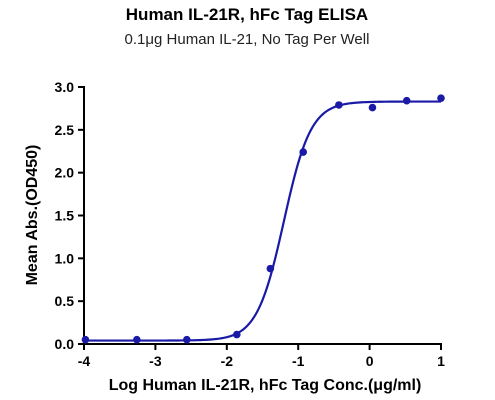  Describe the element at coordinates (247, 39) in the screenshot. I see `chart-subtitle: 0.1μg Human IL-21, No Tag Per Well` at that location.